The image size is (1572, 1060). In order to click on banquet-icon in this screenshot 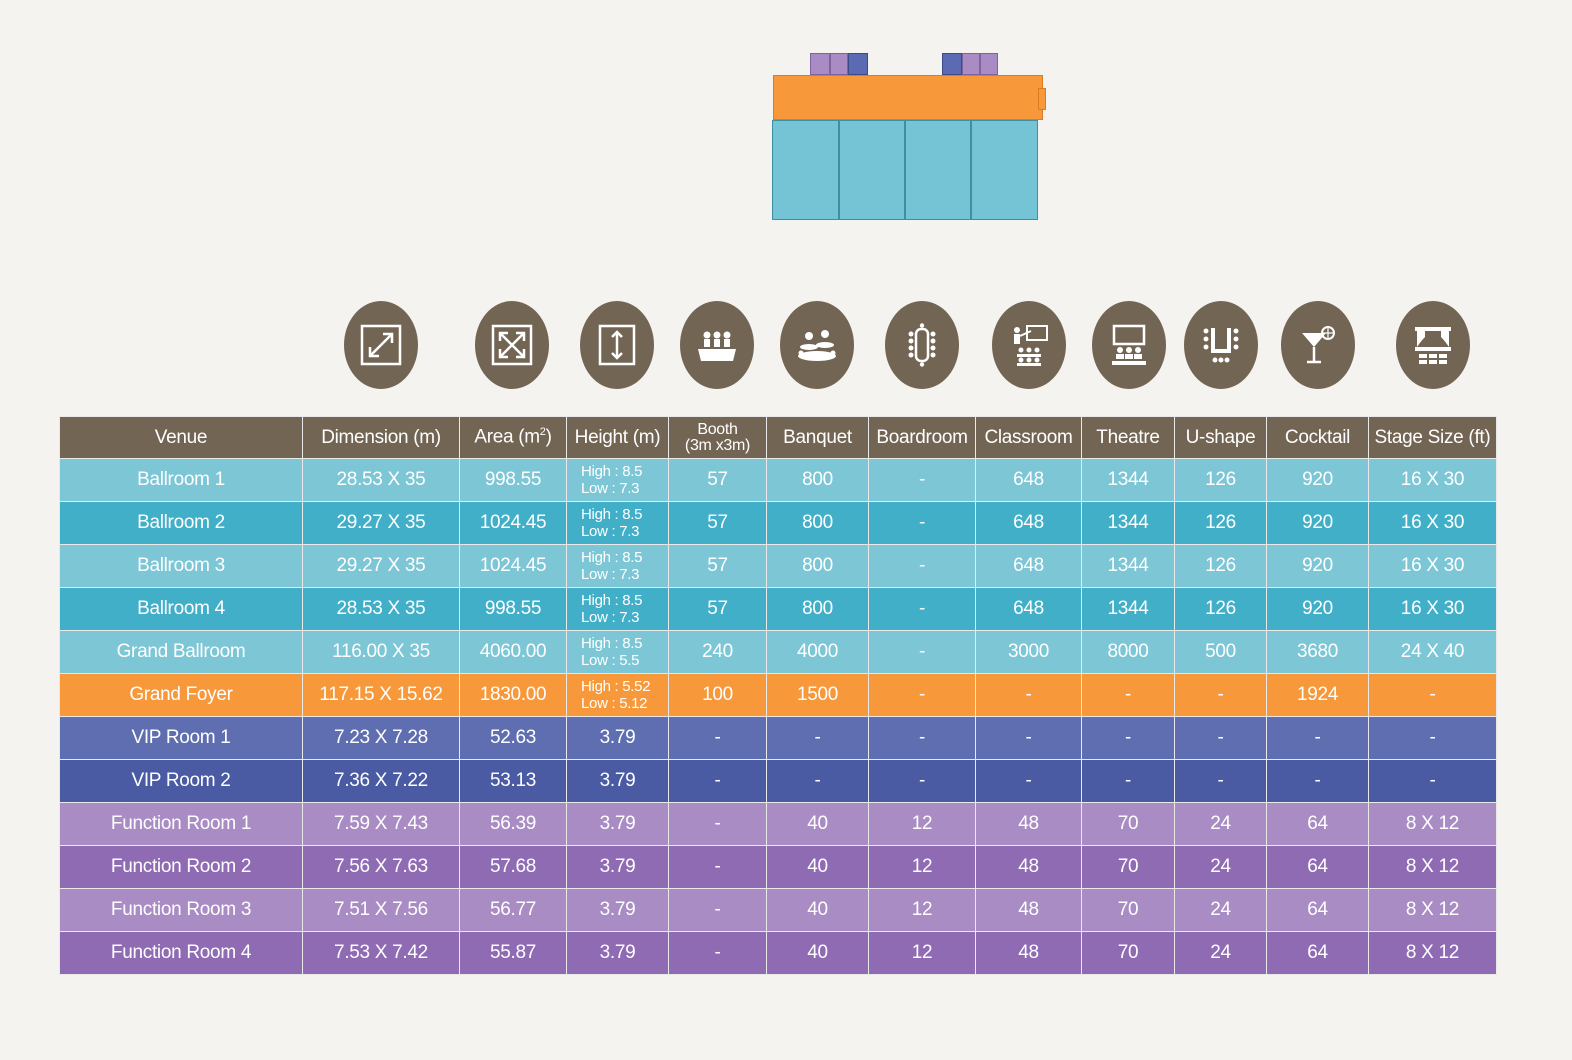, I will do `click(817, 345)`.